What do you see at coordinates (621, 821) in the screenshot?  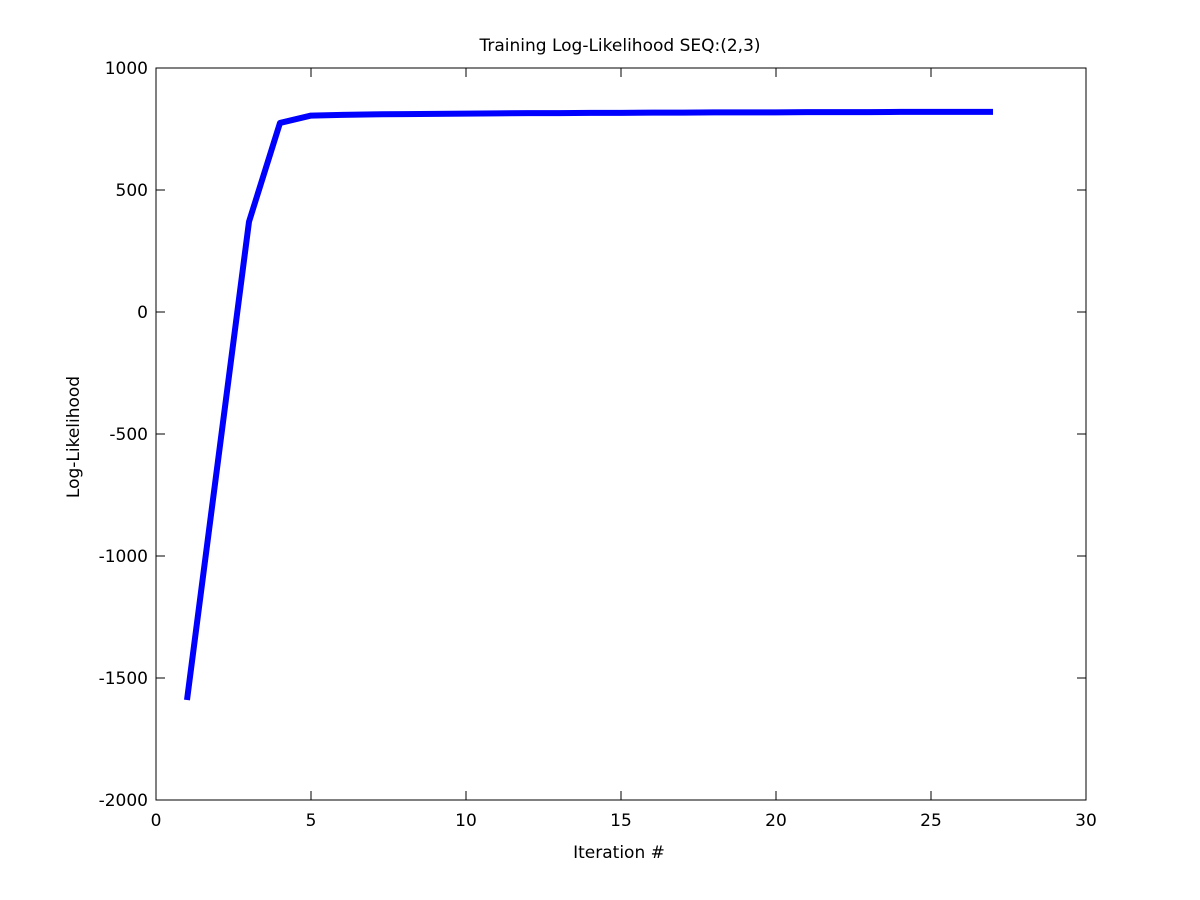 I see `x-tick-label: 15` at bounding box center [621, 821].